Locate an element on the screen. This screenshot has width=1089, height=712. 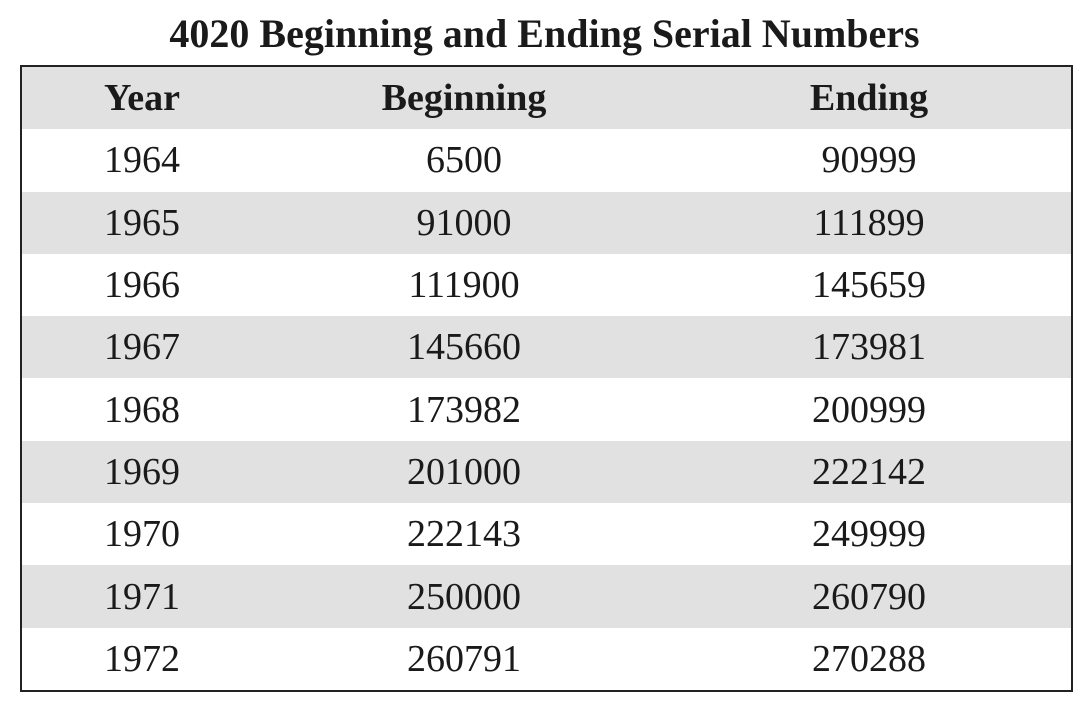
table-row: 1968 173982 200999 is located at coordinates (546, 410).